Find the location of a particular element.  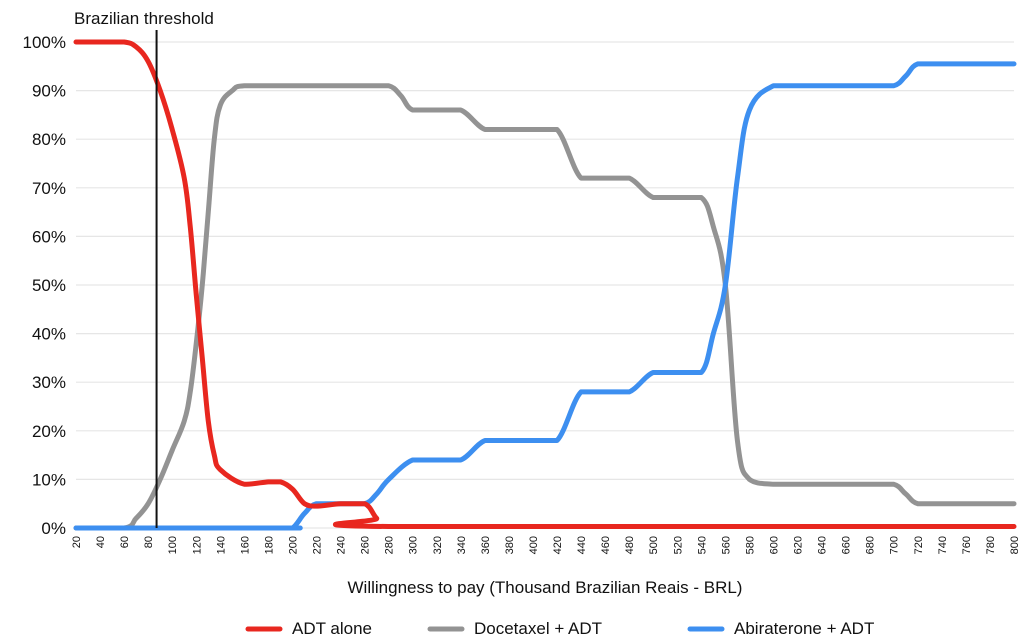

threshold-marker: Brazilian threshold is located at coordinates (144, 268).